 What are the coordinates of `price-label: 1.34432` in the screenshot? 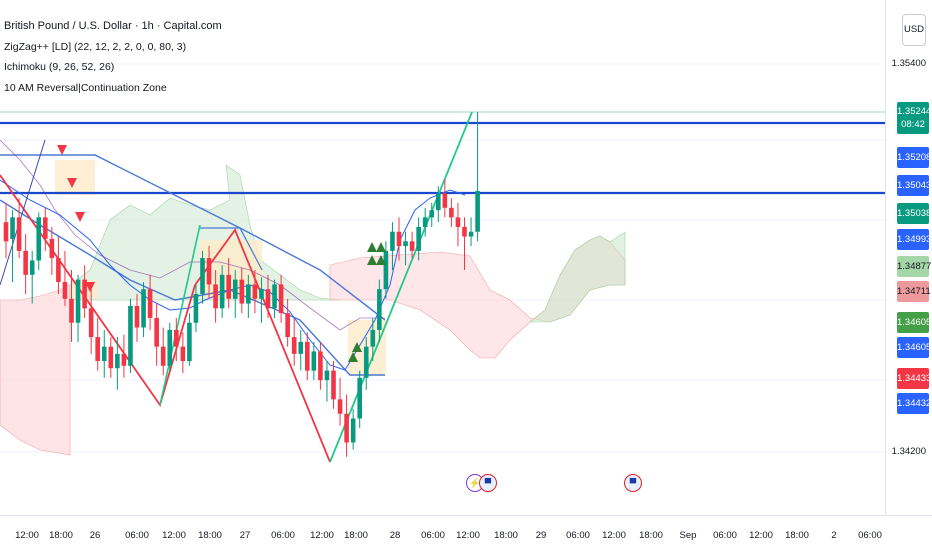 It's located at (914, 403).